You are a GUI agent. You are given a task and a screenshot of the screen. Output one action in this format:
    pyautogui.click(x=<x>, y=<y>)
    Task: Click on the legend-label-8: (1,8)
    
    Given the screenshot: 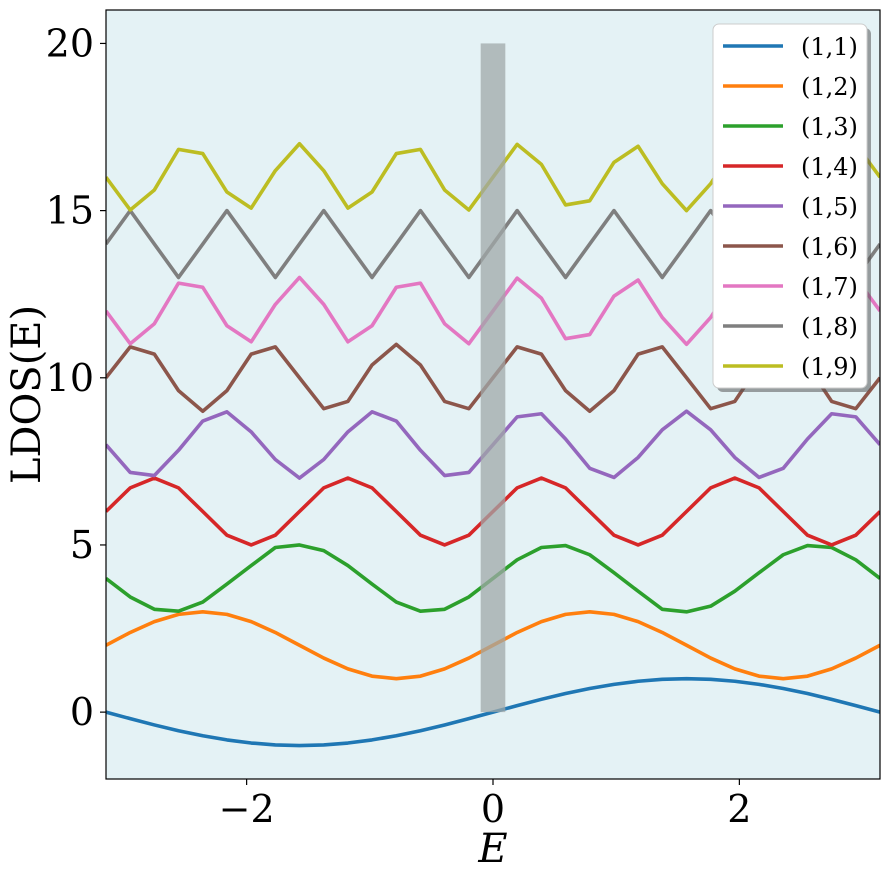 What is the action you would take?
    pyautogui.click(x=829, y=327)
    